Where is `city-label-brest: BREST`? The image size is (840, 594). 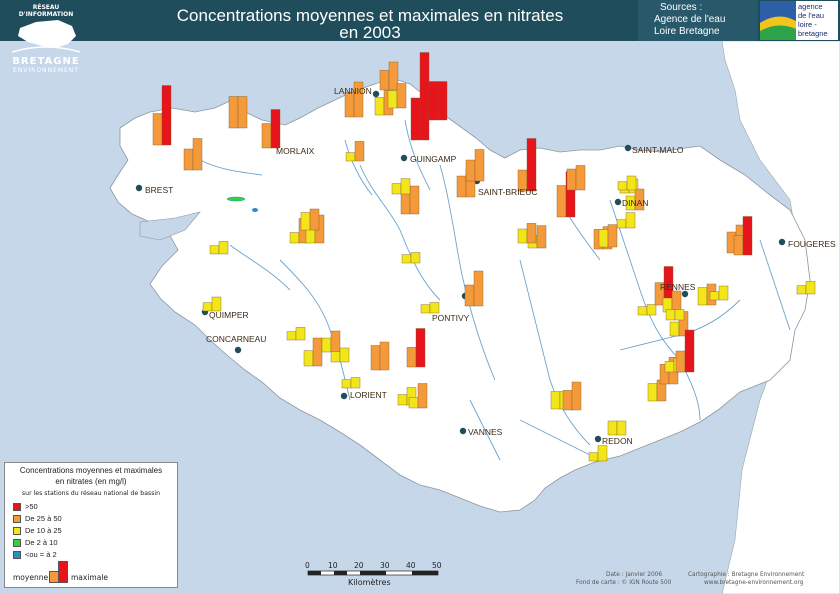 city-label-brest: BREST is located at coordinates (159, 190).